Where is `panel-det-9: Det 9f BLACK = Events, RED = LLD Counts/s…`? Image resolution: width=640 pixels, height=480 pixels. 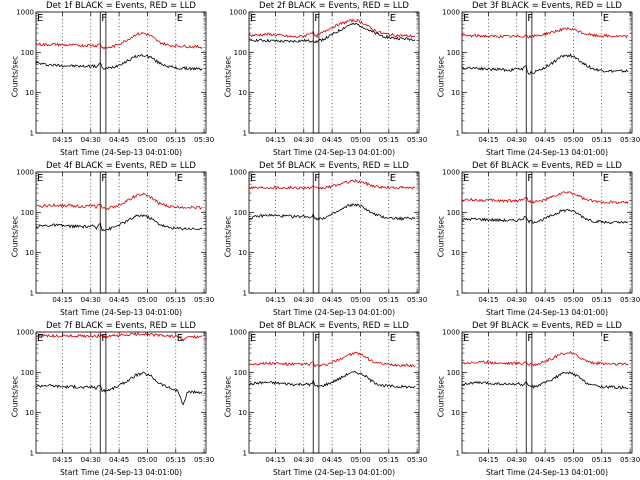
panel-det-9: Det 9f BLACK = Events, RED = LLD Counts/s… is located at coordinates (533, 400).